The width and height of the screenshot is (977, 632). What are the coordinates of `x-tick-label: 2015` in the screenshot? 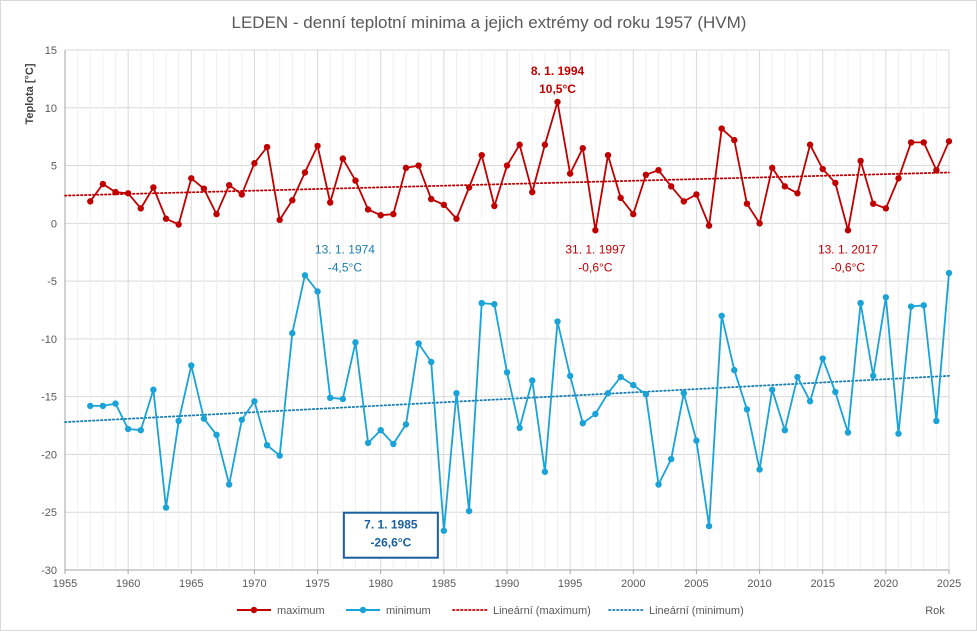 It's located at (822, 584).